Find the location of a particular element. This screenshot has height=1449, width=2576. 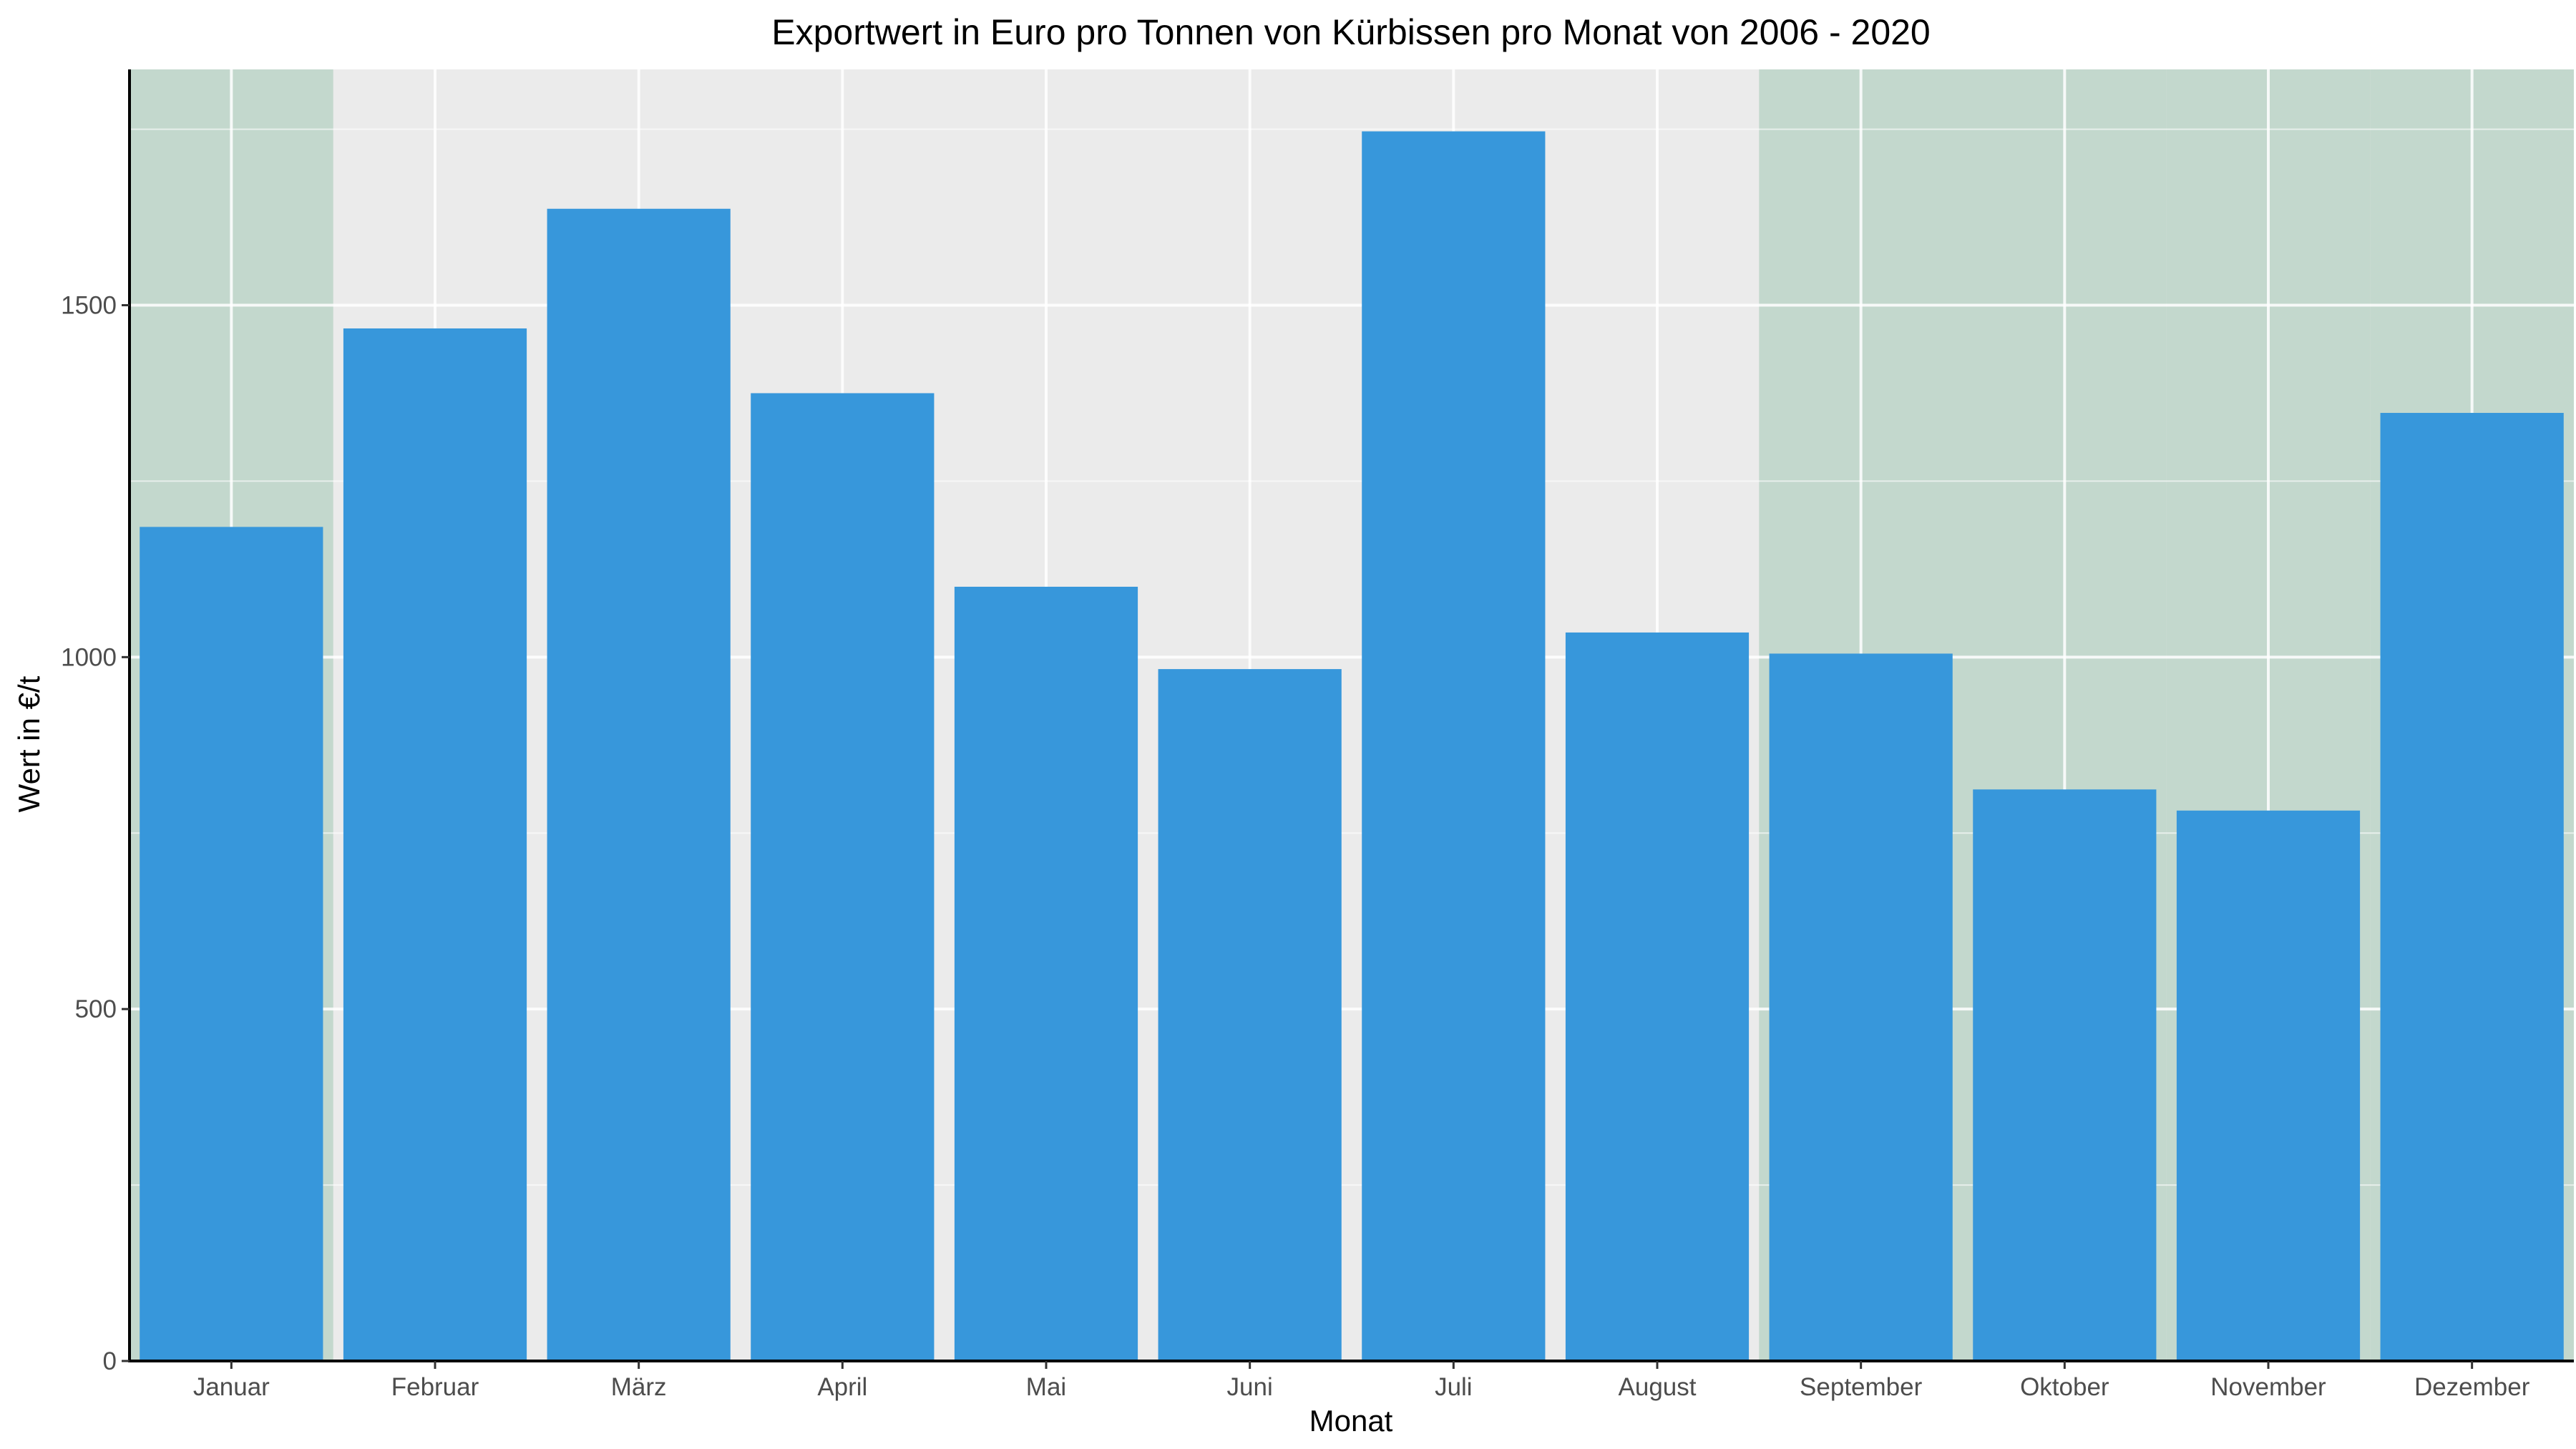

x-tick-label: März is located at coordinates (639, 1387).